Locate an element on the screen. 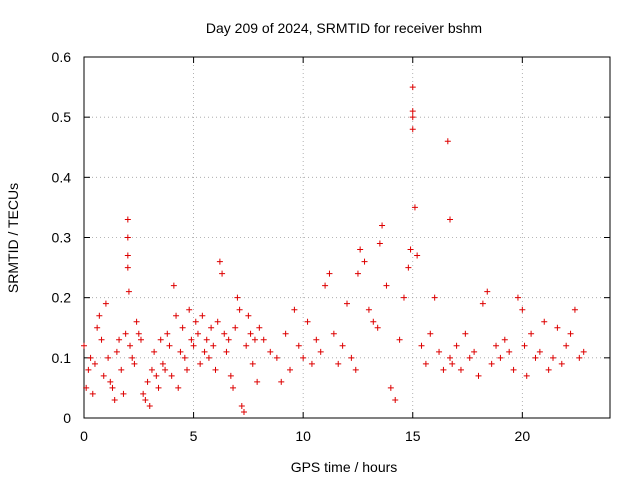 This screenshot has width=640, height=480. x-axis-label: GPS time / hours is located at coordinates (344, 467).